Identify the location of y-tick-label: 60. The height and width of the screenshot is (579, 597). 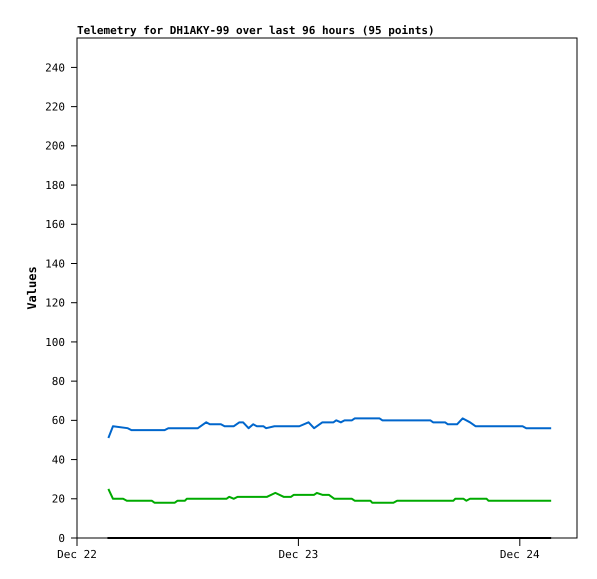
(58, 421).